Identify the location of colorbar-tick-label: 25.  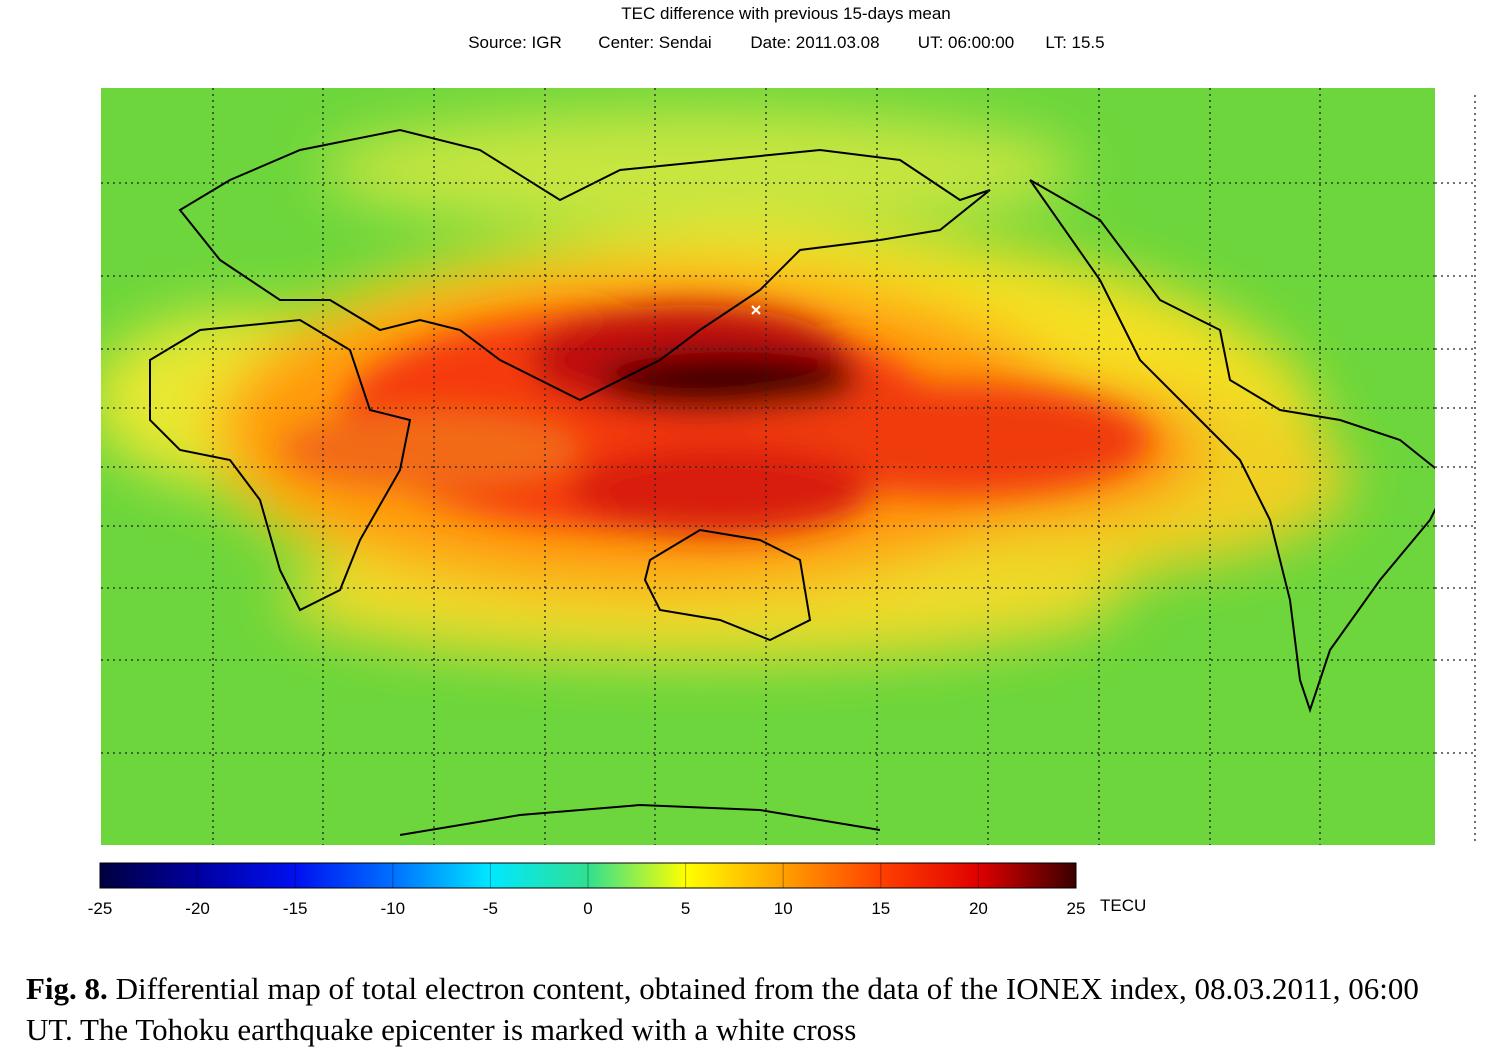
(1076, 908).